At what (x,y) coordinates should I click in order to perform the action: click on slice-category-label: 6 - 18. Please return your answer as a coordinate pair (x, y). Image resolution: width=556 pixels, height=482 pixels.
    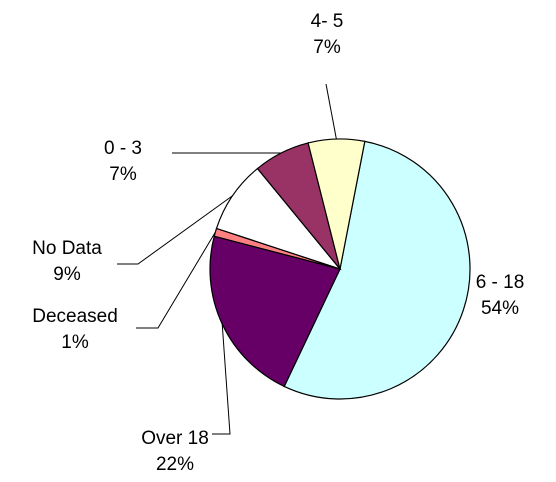
    Looking at the image, I should click on (500, 282).